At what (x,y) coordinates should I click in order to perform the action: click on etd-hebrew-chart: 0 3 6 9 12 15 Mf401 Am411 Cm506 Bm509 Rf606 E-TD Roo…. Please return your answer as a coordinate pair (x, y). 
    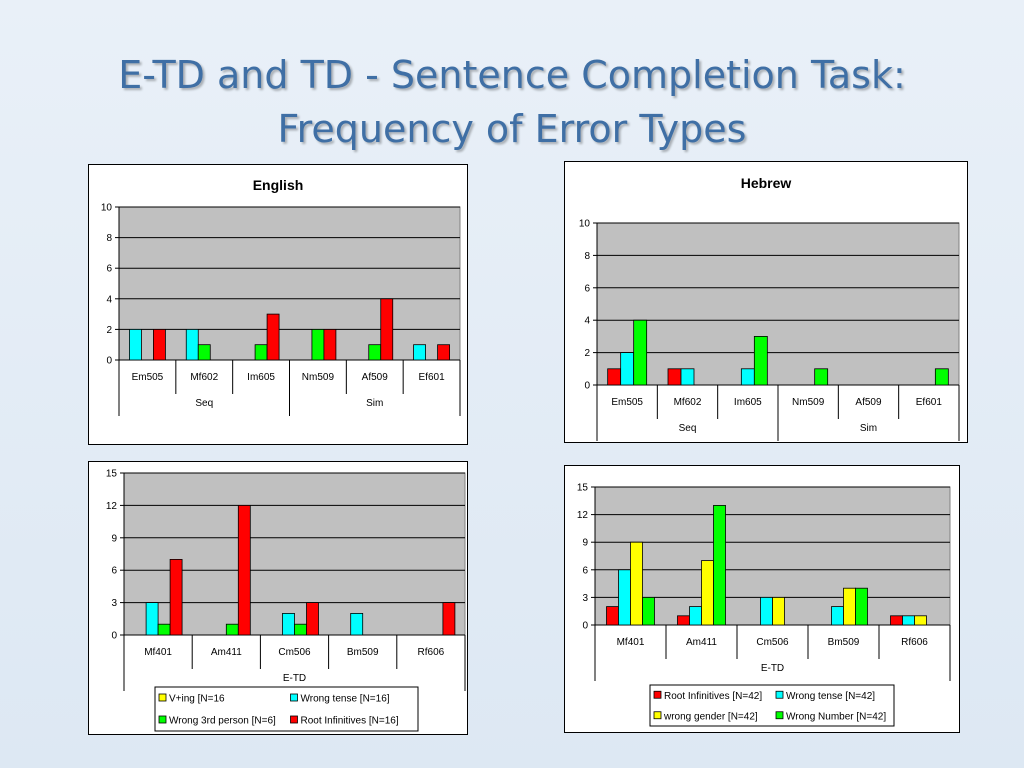
    Looking at the image, I should click on (764, 605).